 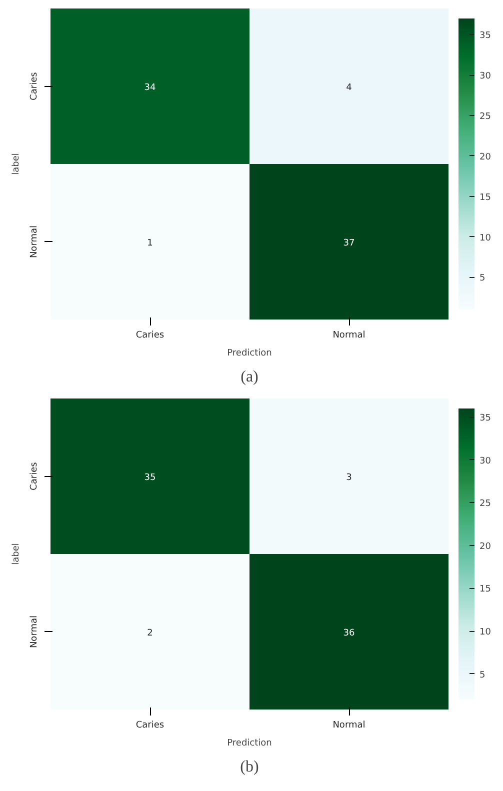 I want to click on data-label: 3, so click(x=349, y=477).